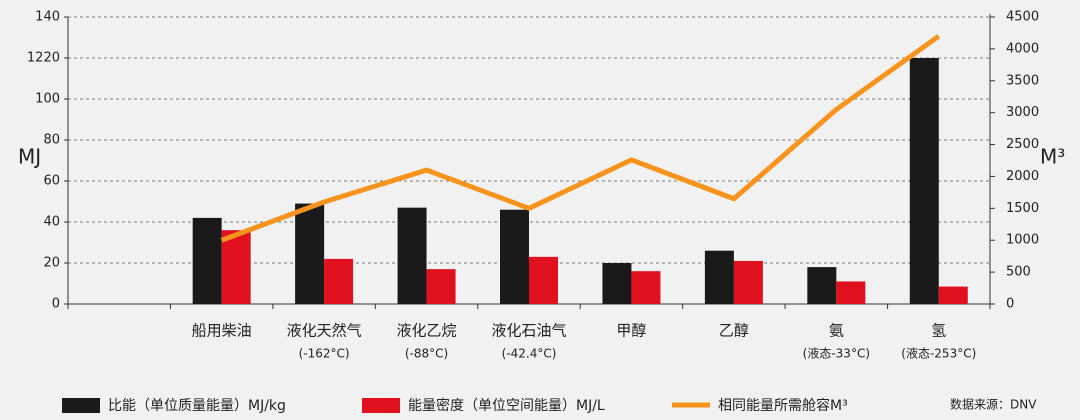 The height and width of the screenshot is (420, 1080). What do you see at coordinates (51, 222) in the screenshot?
I see `y-tick-label: 40` at bounding box center [51, 222].